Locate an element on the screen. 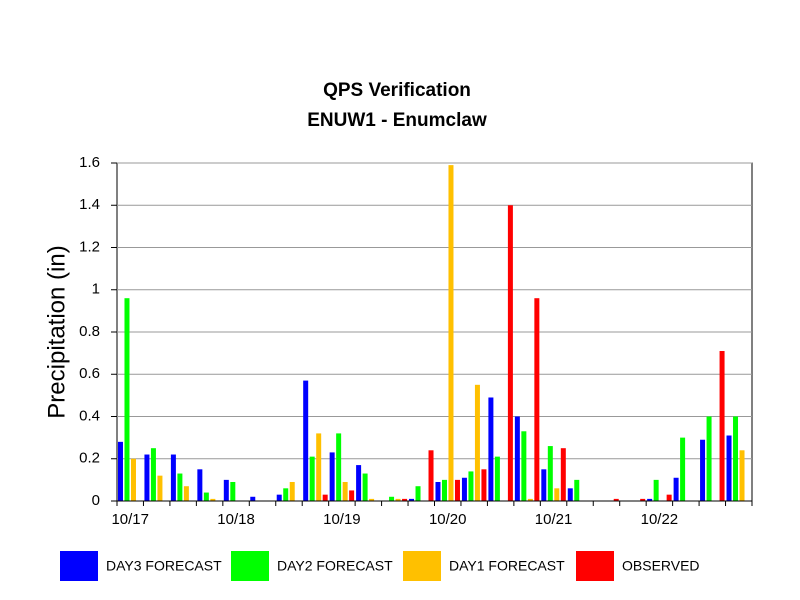 The image size is (800, 600). x-tick-label: 10/20 is located at coordinates (448, 519).